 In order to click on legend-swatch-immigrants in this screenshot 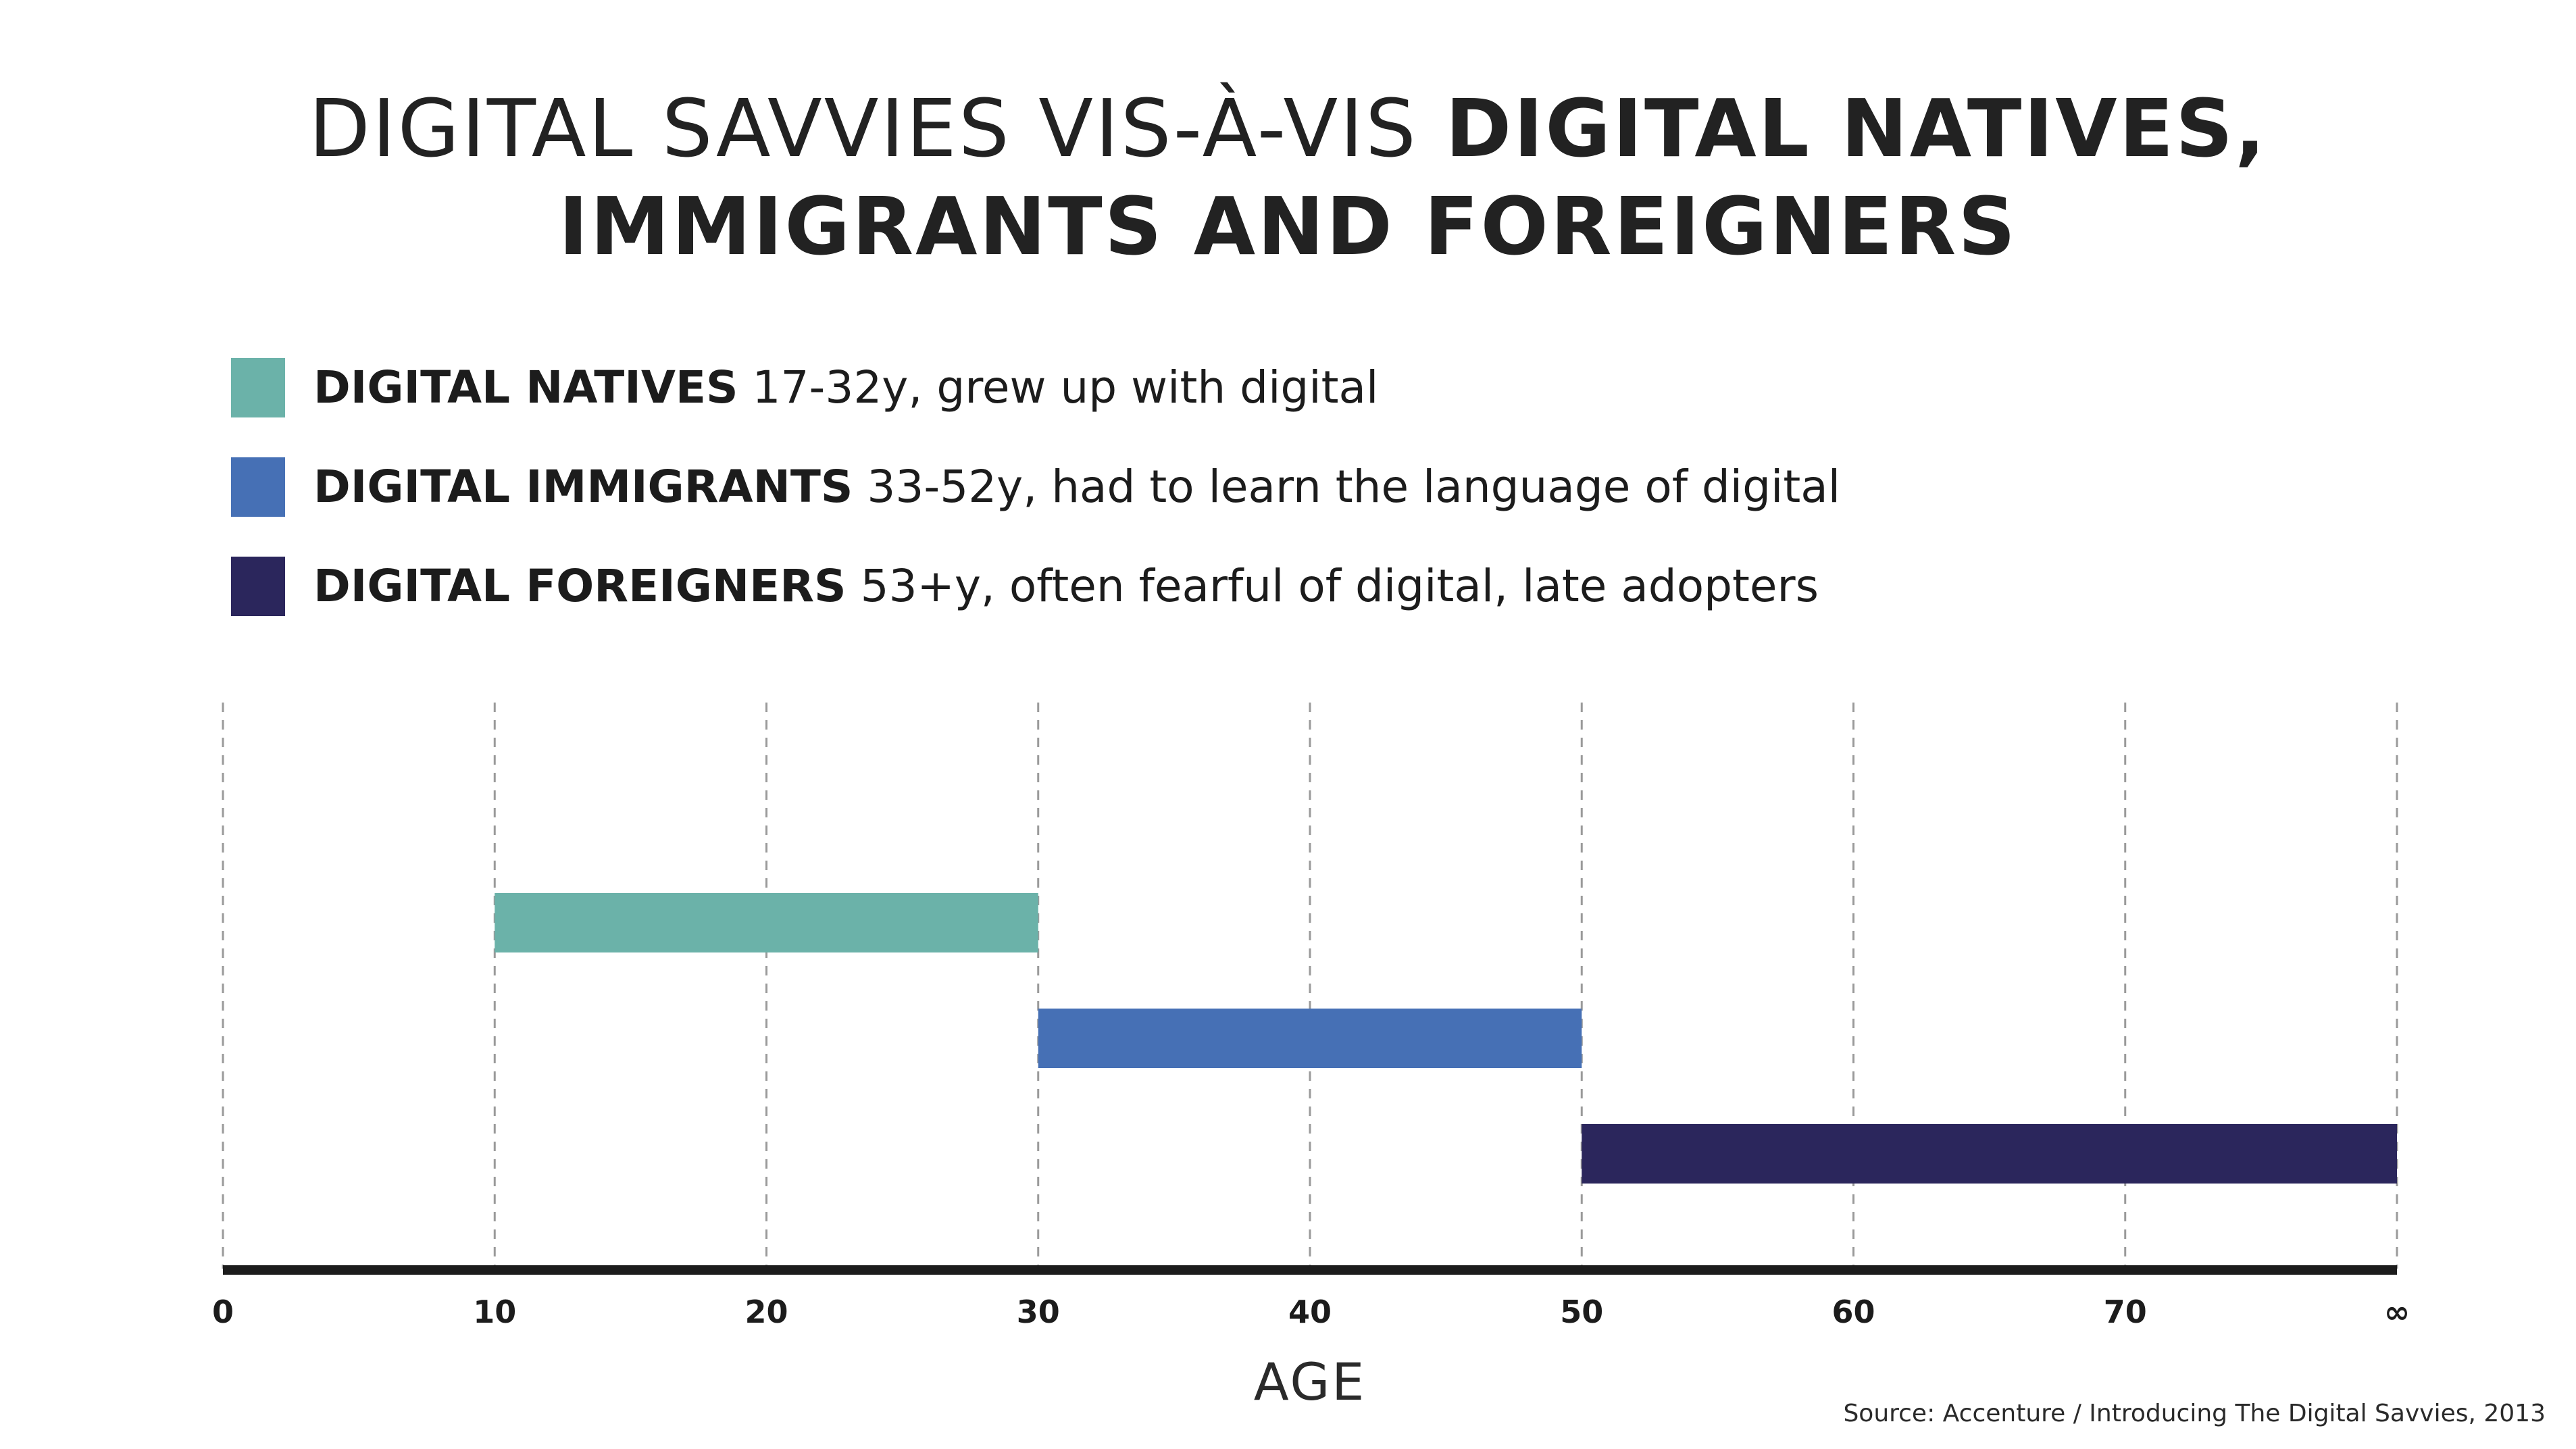, I will do `click(258, 487)`.